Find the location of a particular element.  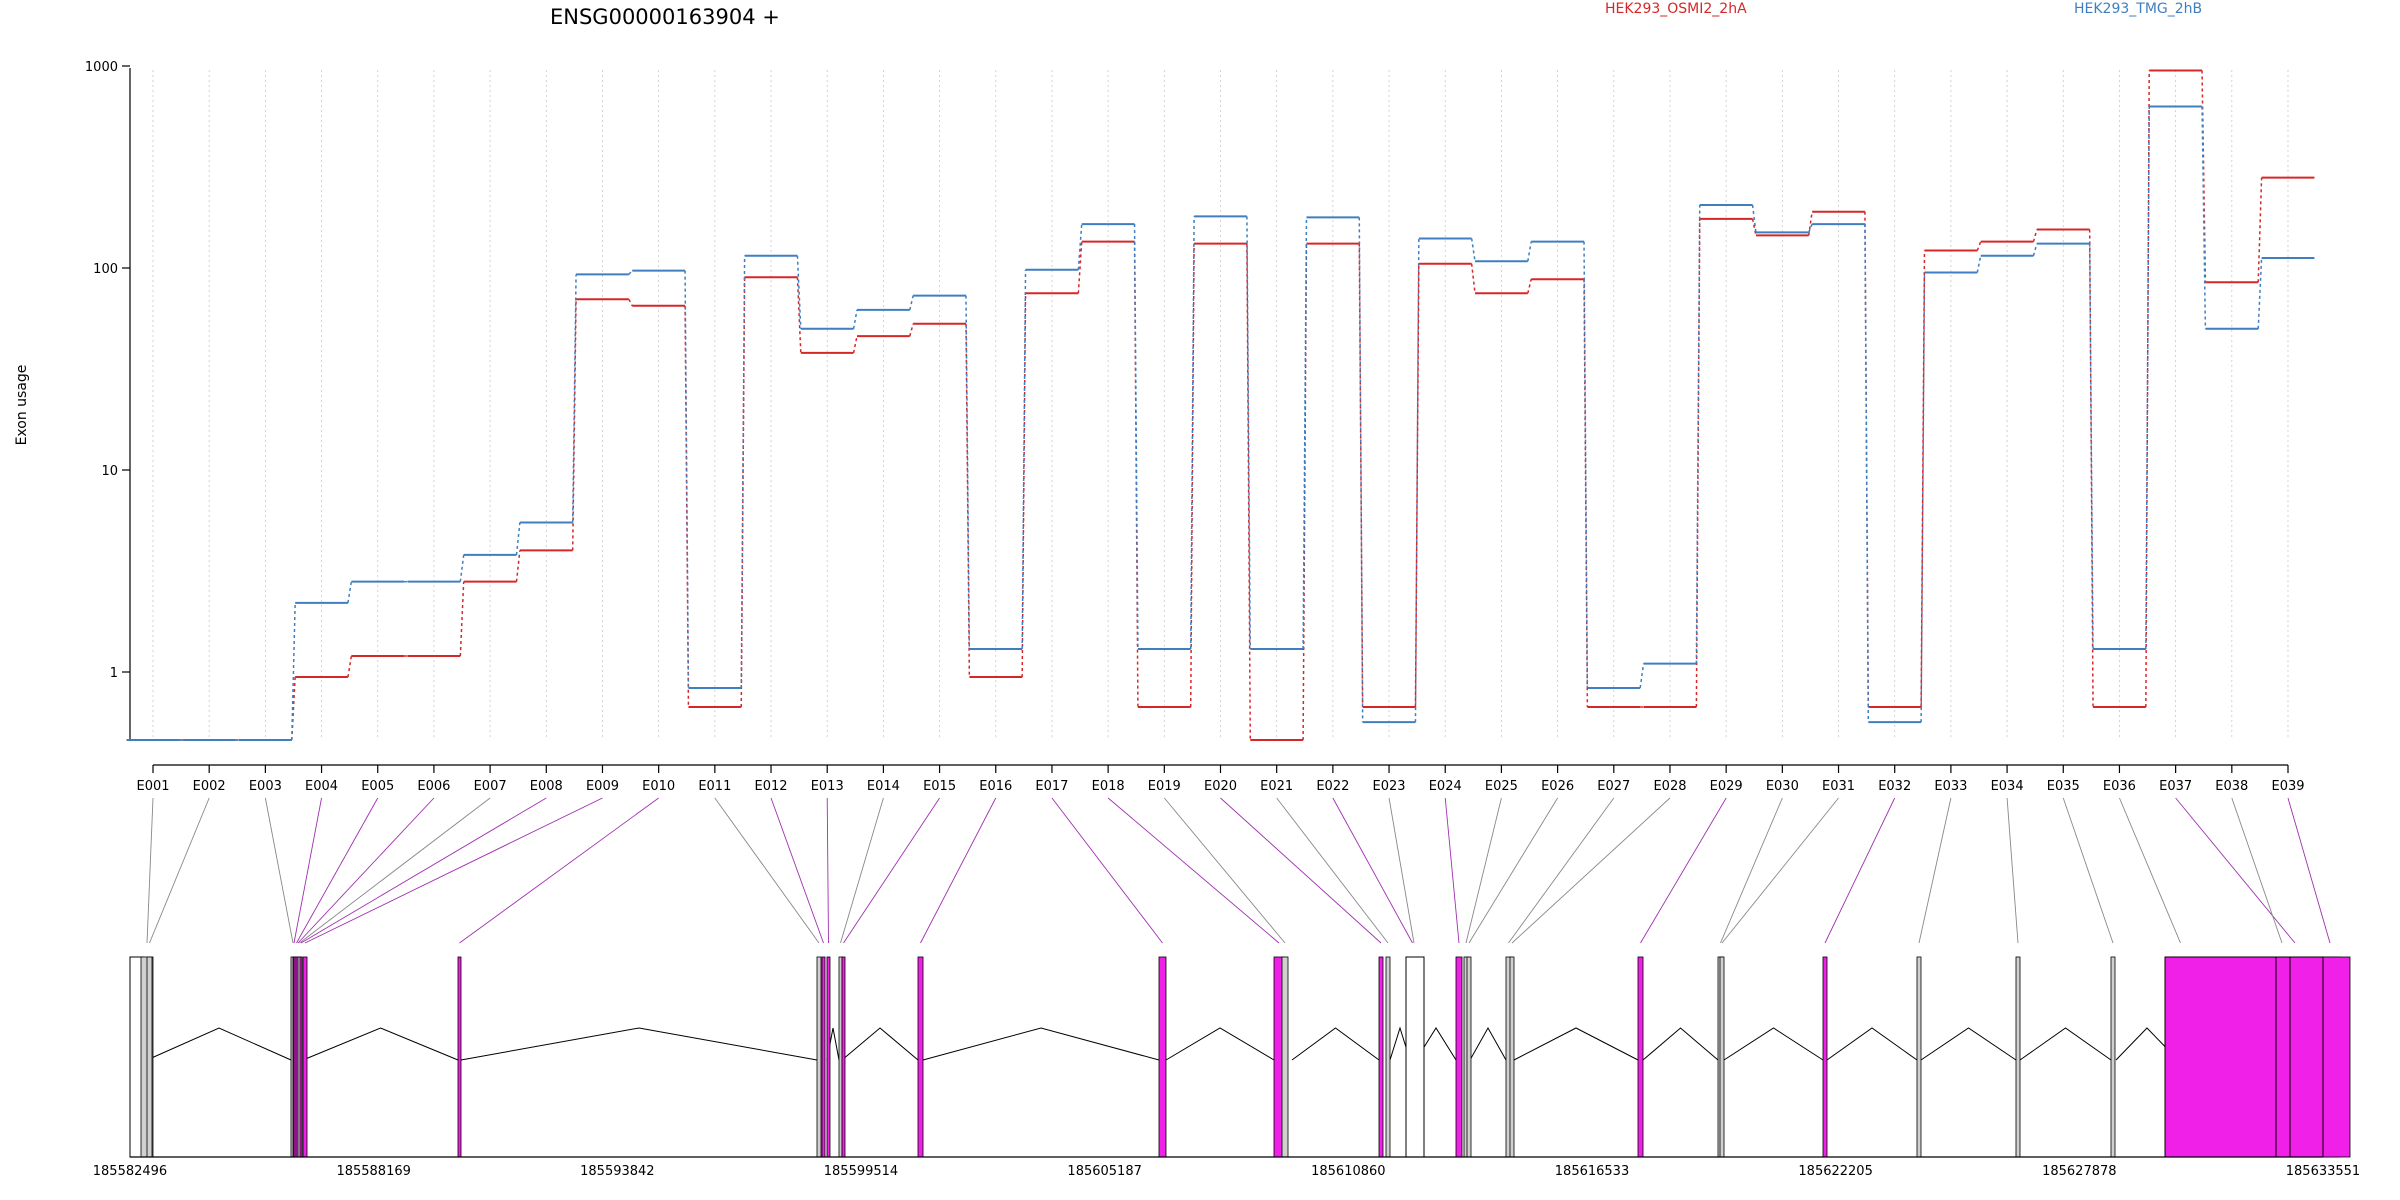

y-axis-ticks: 1 10 100 1000 is located at coordinates (107, 370).